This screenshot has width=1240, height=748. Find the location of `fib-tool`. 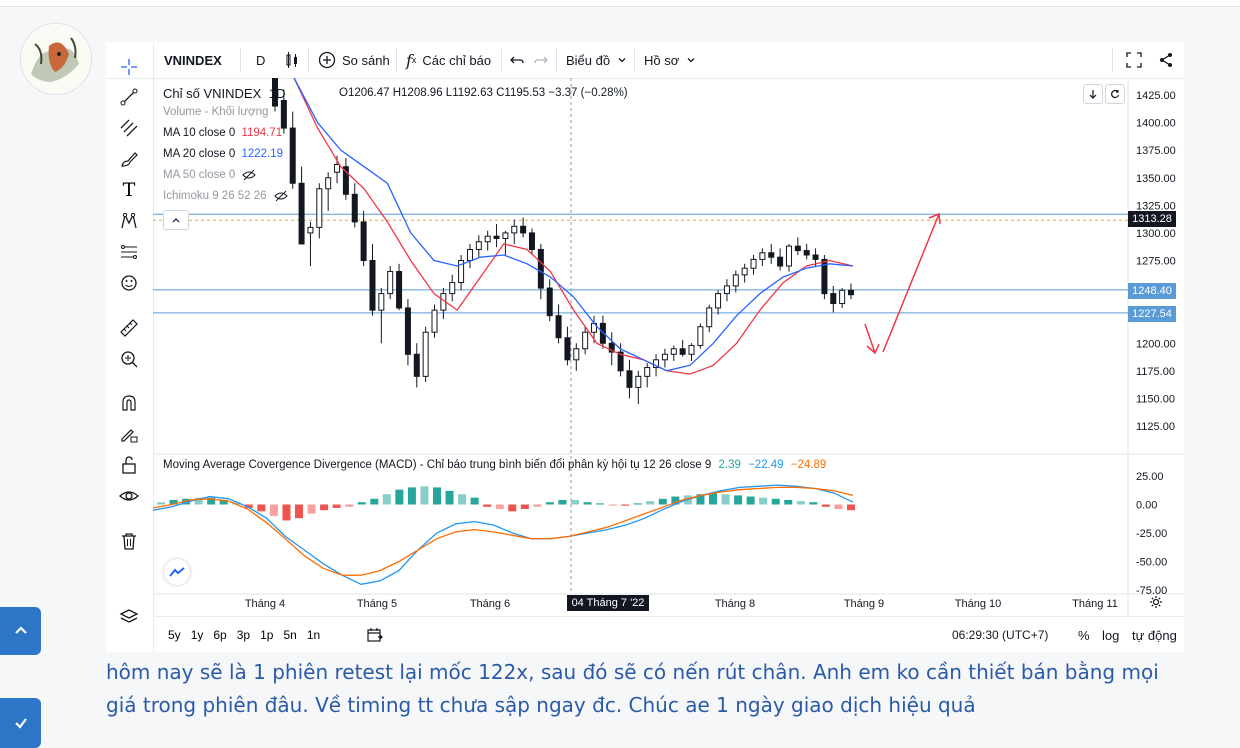

fib-tool is located at coordinates (129, 128).